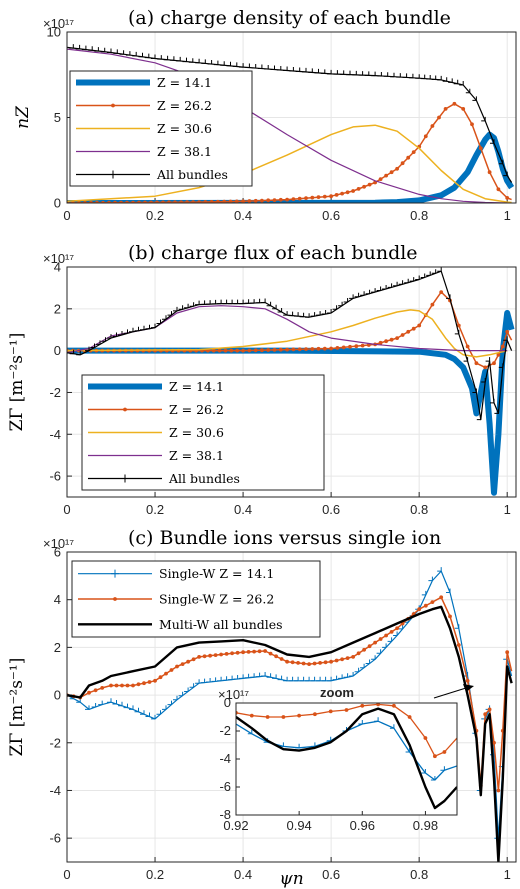  Describe the element at coordinates (291, 167) in the screenshot. I see `series-1-1-line` at that location.